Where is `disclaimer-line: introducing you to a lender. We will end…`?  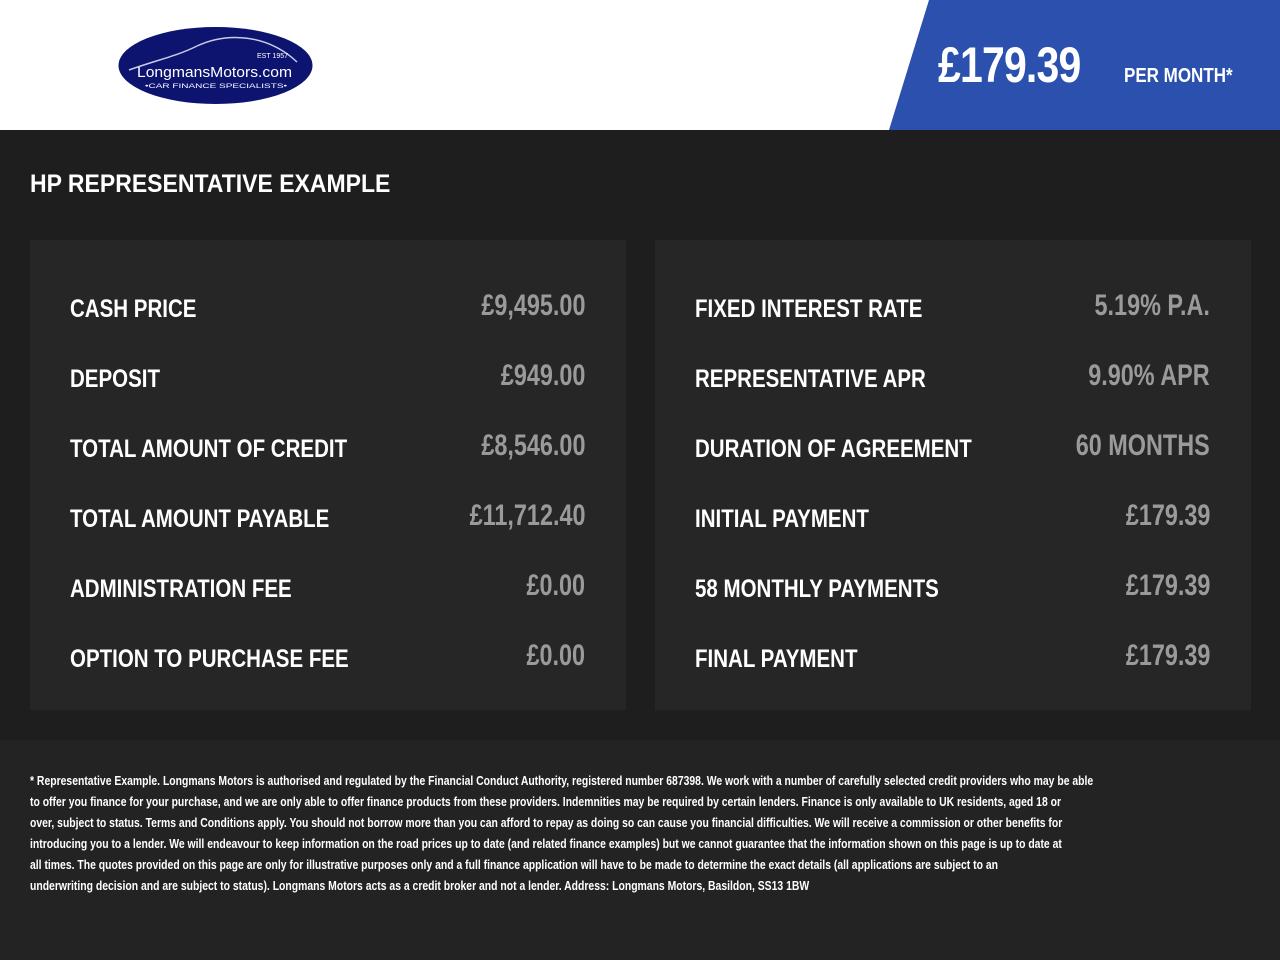
disclaimer-line: introducing you to a lender. We will end… is located at coordinates (546, 843).